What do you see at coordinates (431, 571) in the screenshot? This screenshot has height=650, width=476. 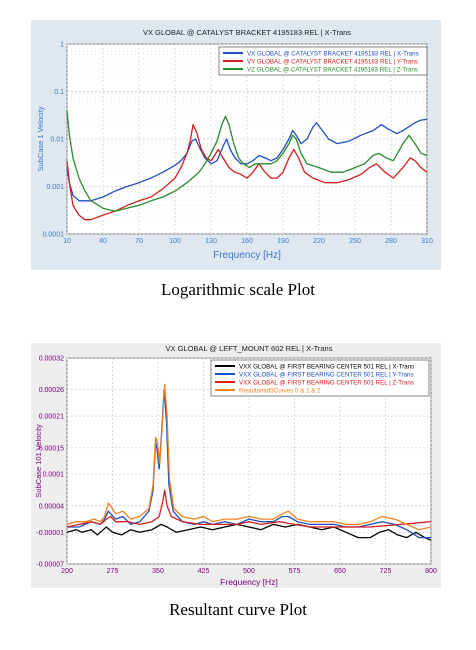 I see `x-tick-label: 800` at bounding box center [431, 571].